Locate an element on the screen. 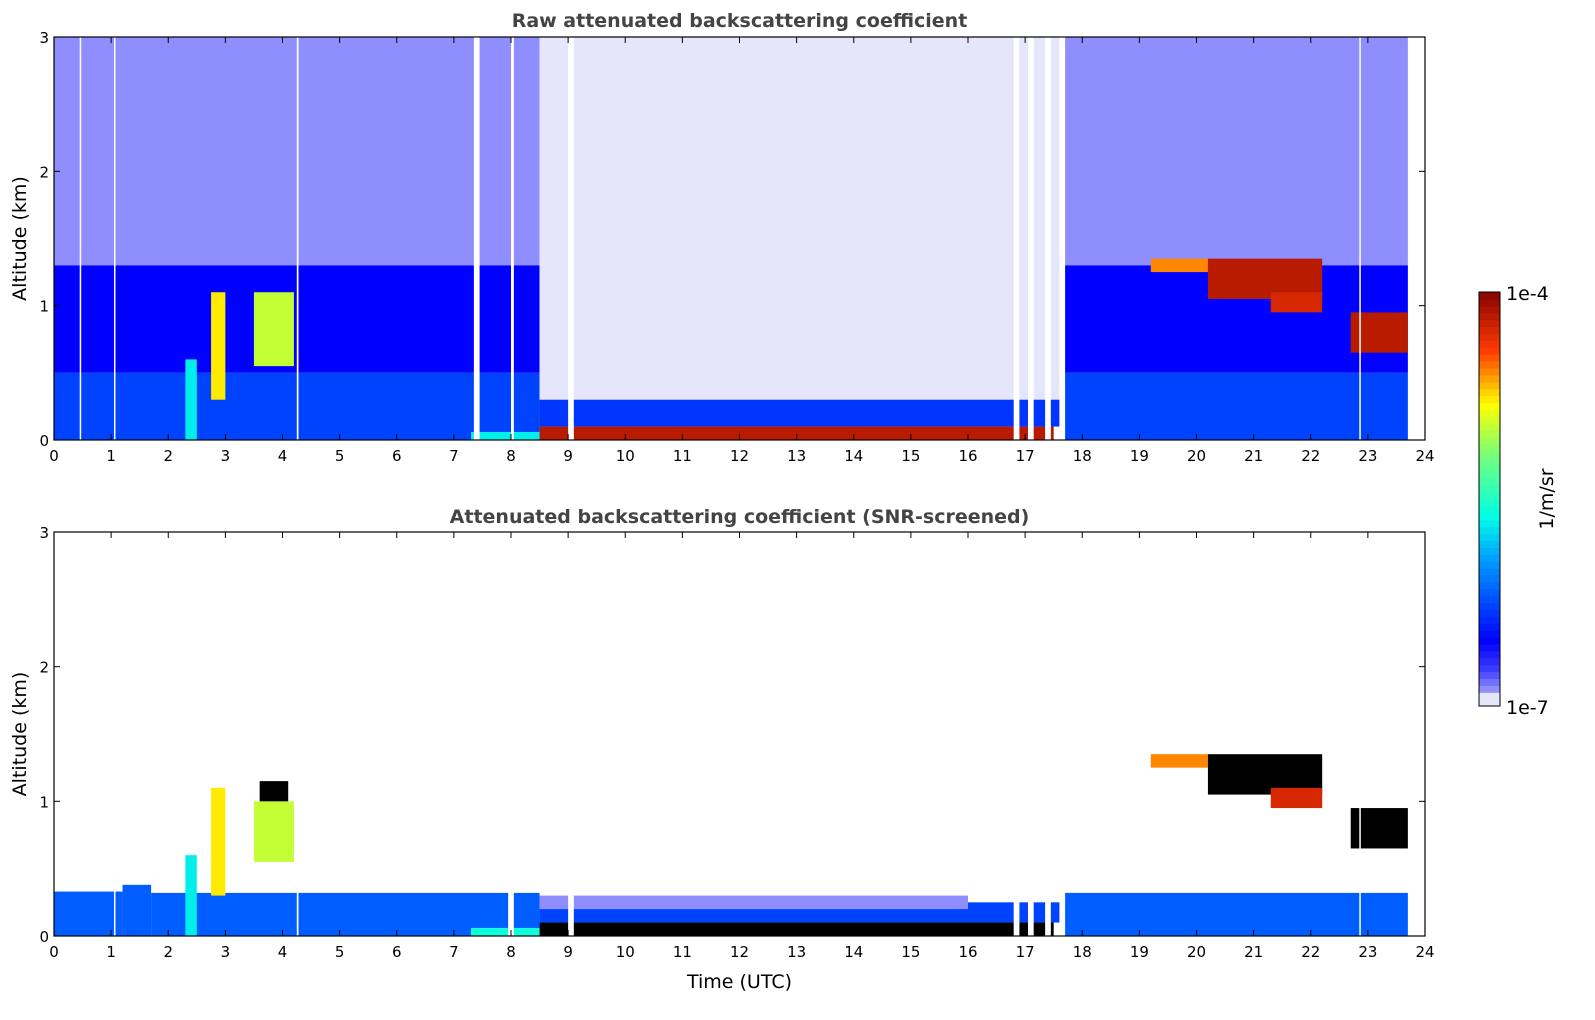 This screenshot has height=1020, width=1595. x-tick-label: 18 is located at coordinates (1082, 456).